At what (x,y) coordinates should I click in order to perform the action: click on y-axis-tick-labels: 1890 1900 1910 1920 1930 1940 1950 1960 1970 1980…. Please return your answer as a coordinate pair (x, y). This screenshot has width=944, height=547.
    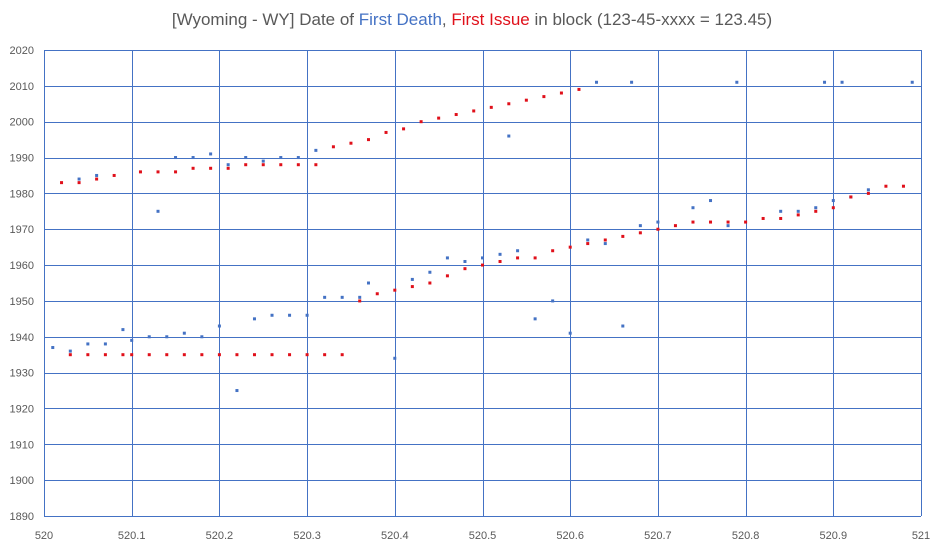
    Looking at the image, I should click on (22, 284).